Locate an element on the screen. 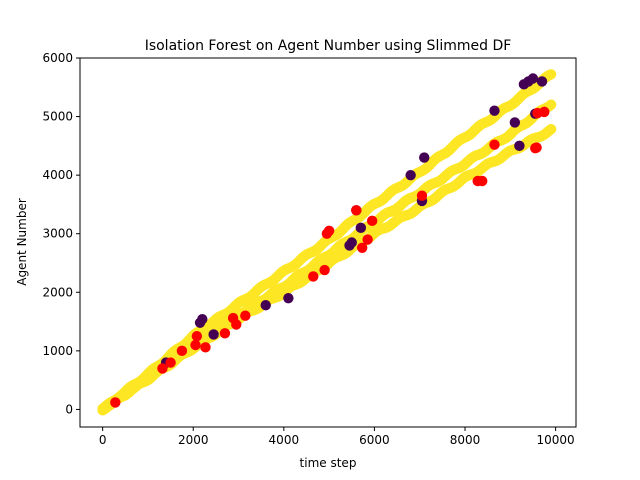  x-axis-label: time step is located at coordinates (328, 463).